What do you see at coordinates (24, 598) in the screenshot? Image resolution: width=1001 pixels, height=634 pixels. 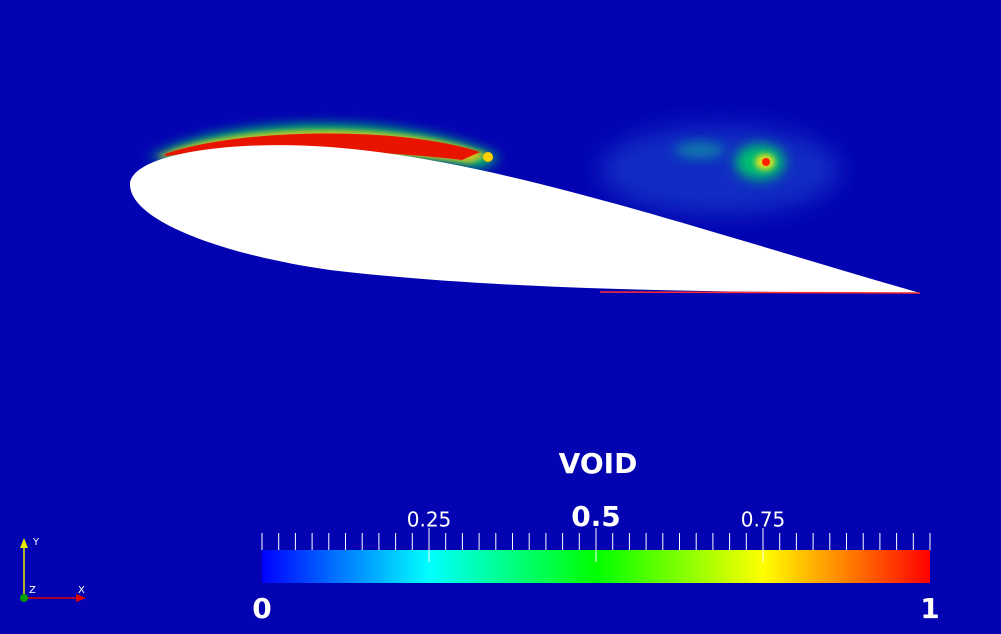 I see `z-axis-dot` at bounding box center [24, 598].